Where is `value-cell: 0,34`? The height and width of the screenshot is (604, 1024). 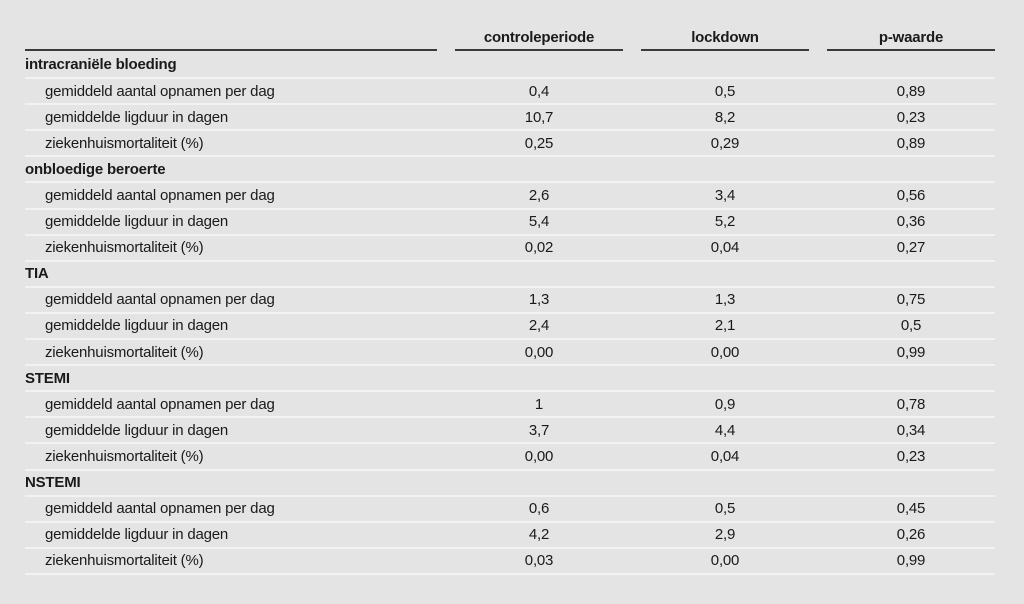
value-cell: 0,34 is located at coordinates (911, 430).